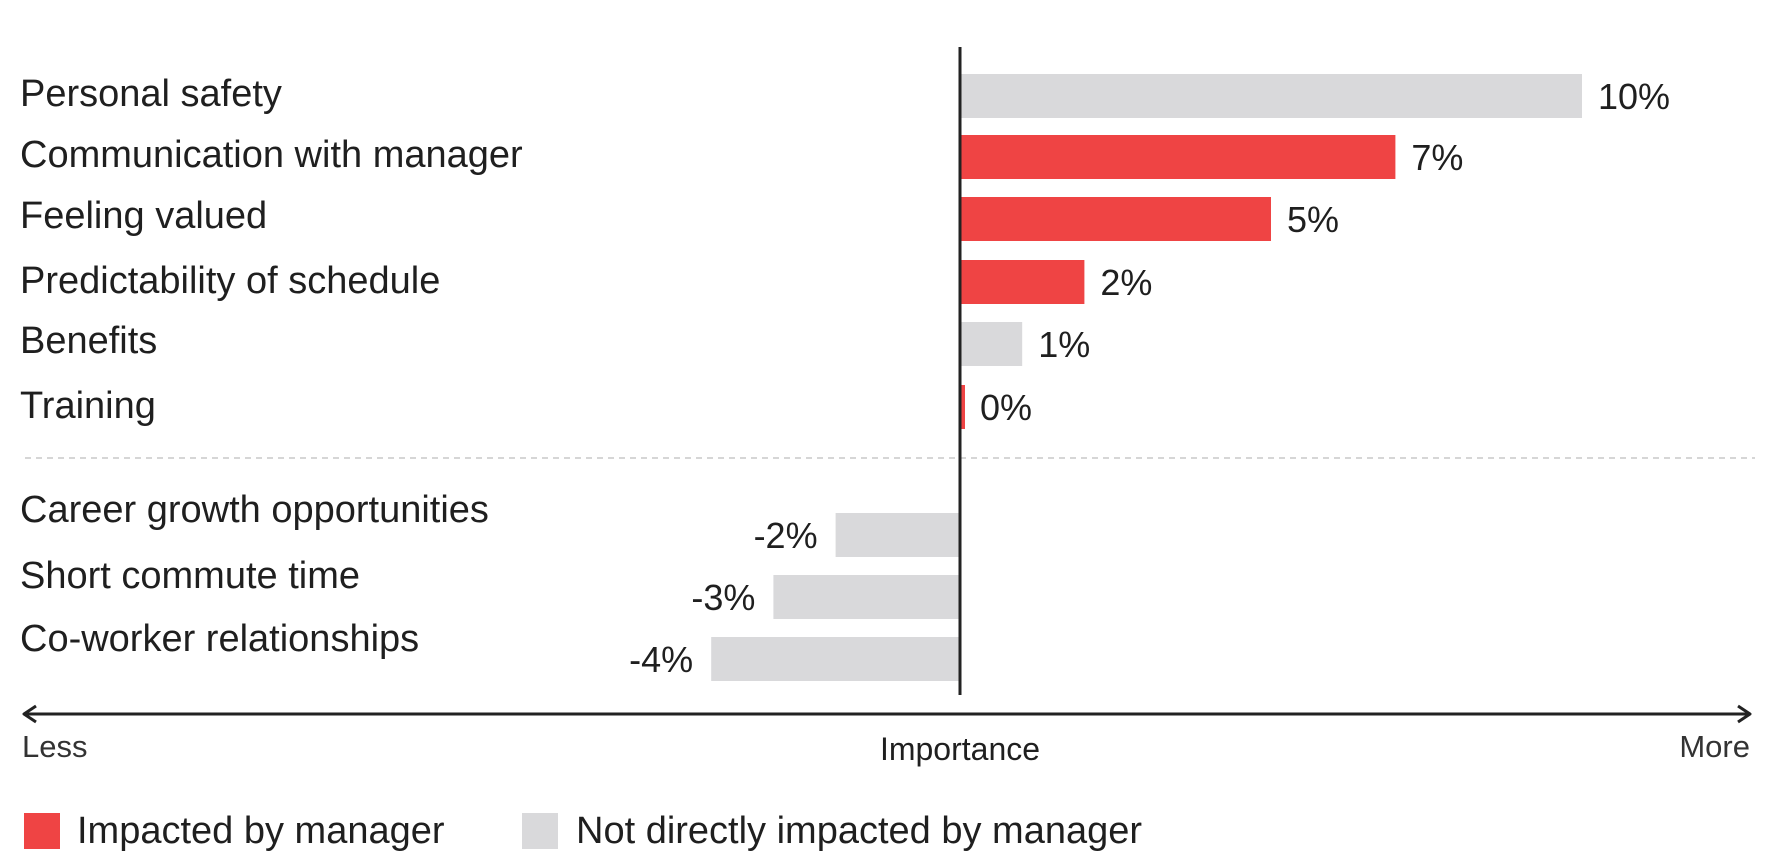 Image resolution: width=1774 pixels, height=864 pixels. I want to click on axis-title: Importance, so click(960, 749).